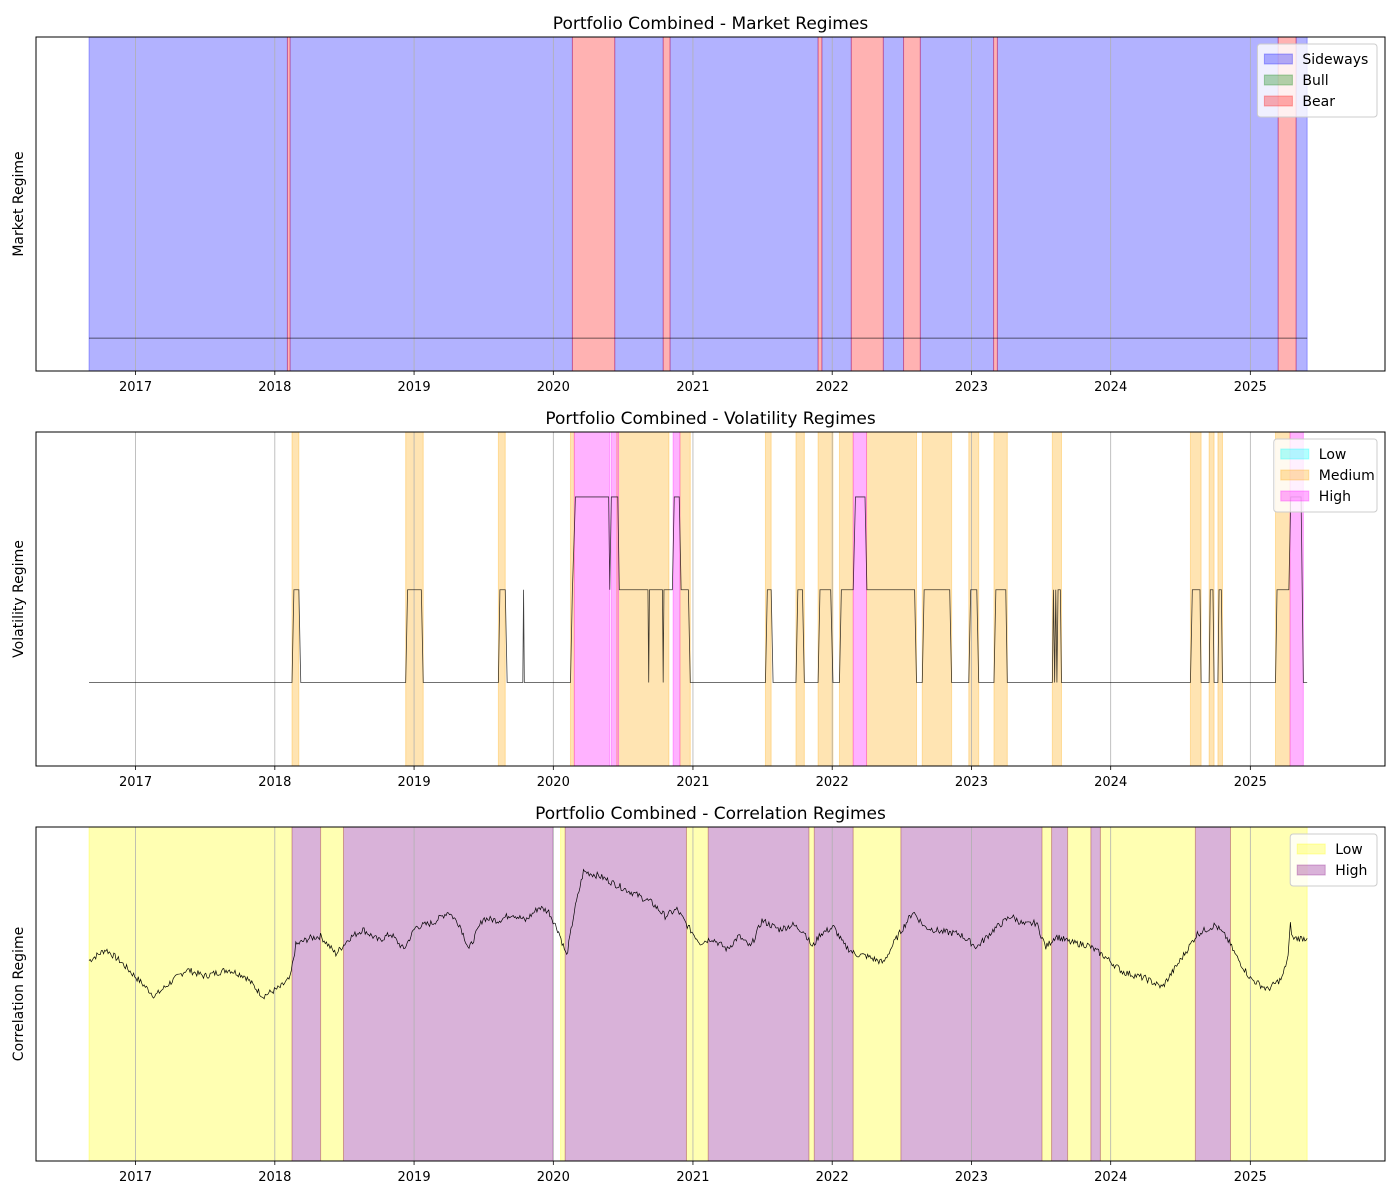  I want to click on legend-swatch-sideways, so click(1278, 59).